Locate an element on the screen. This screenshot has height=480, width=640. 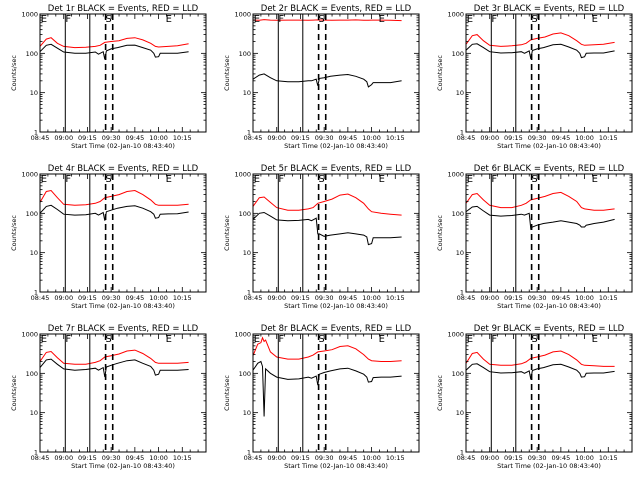
panel-title: Det 6r BLACK = Events, RED = LLD is located at coordinates (549, 169).